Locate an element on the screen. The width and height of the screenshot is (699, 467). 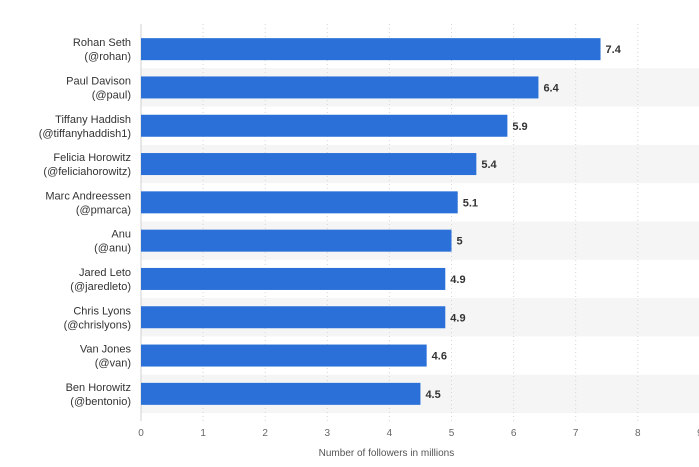
category-name: Rohan Seth is located at coordinates (102, 43).